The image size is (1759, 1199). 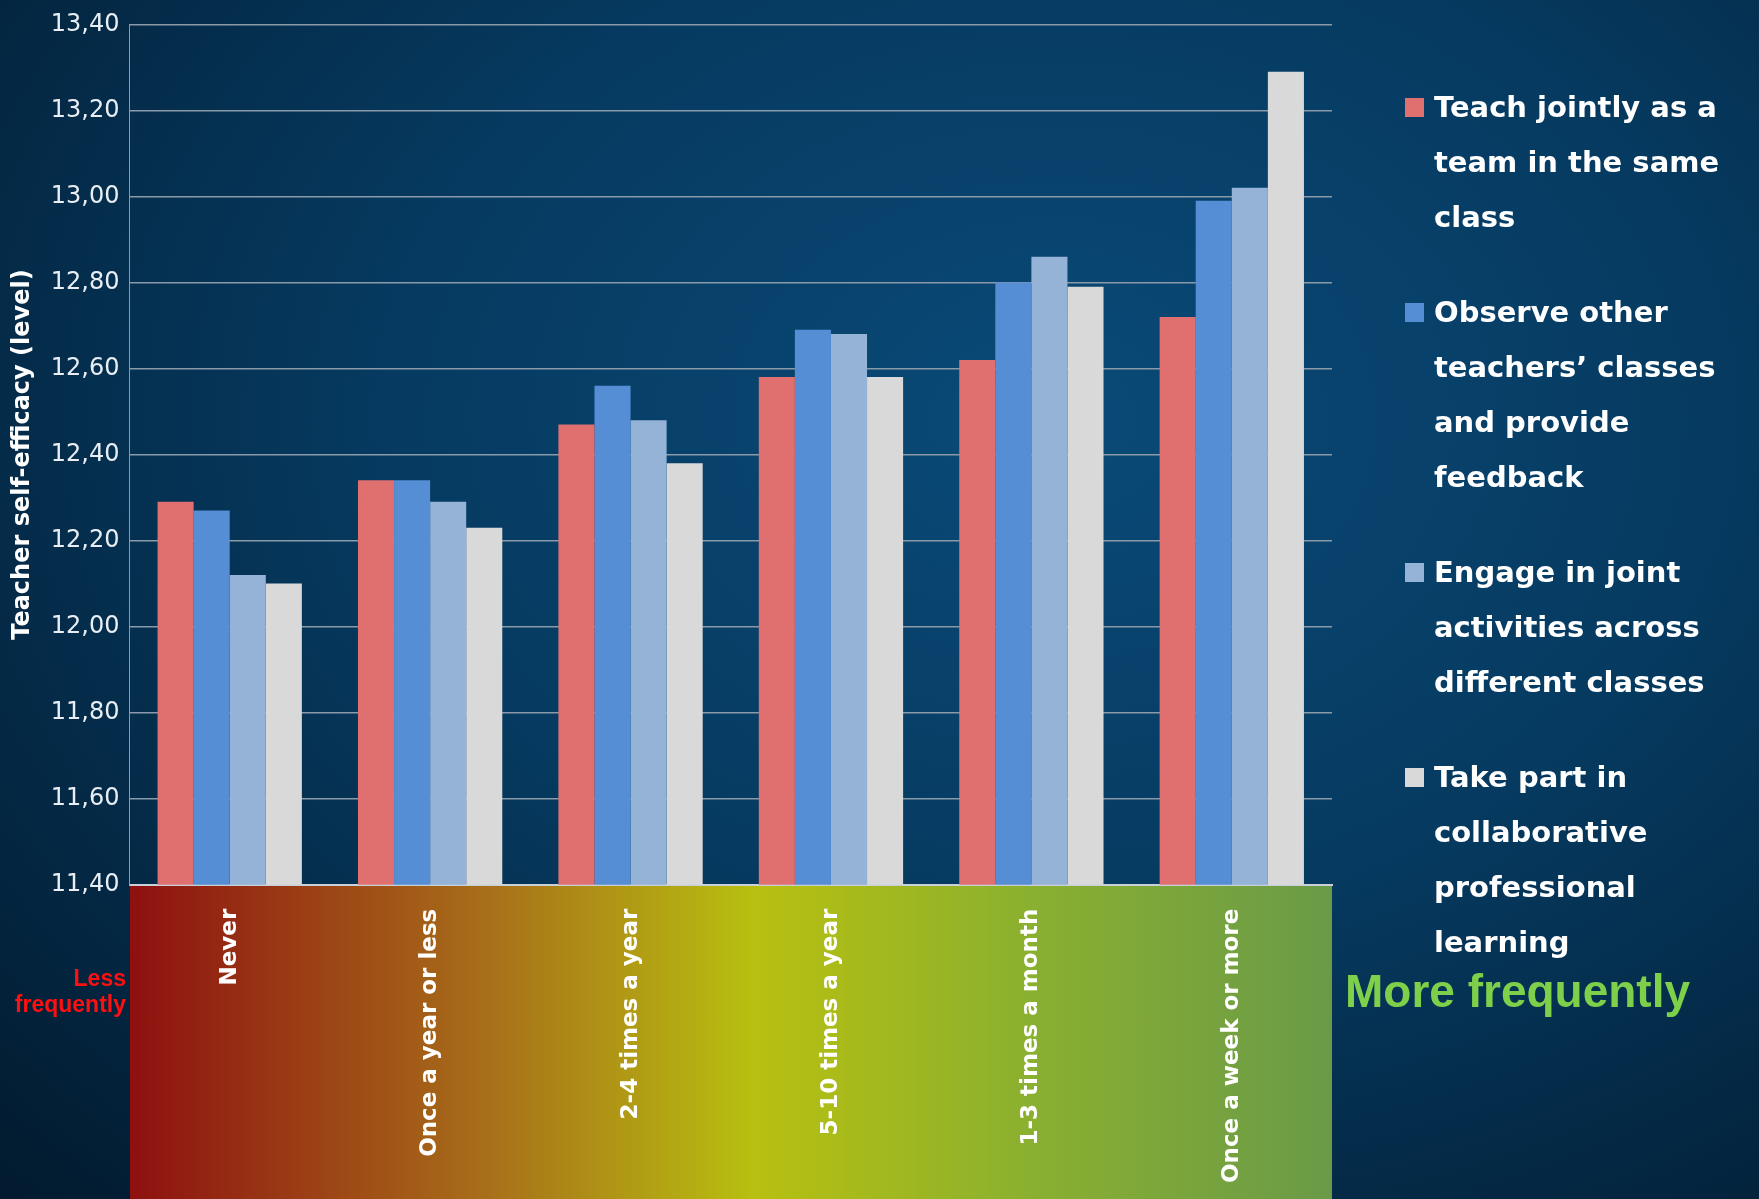 What do you see at coordinates (85, 796) in the screenshot?
I see `y-tick-label: 11,60` at bounding box center [85, 796].